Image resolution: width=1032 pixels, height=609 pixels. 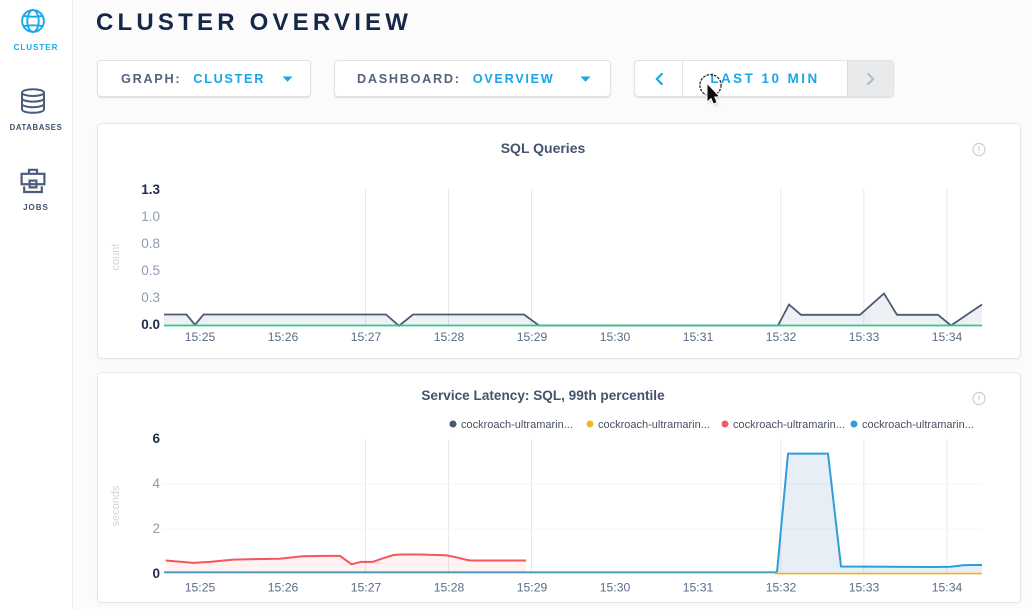 I want to click on svg-text: 0.5, so click(x=150, y=270).